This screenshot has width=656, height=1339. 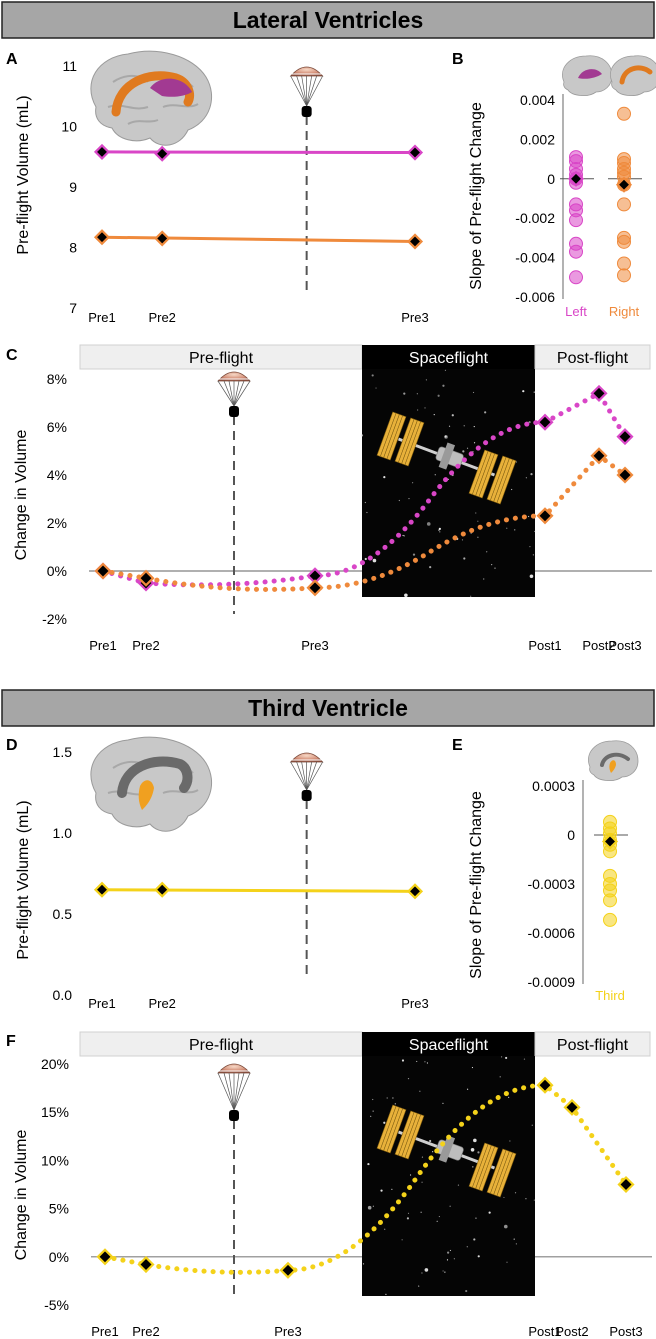 What do you see at coordinates (537, 100) in the screenshot?
I see `y-tick-label: 0.004` at bounding box center [537, 100].